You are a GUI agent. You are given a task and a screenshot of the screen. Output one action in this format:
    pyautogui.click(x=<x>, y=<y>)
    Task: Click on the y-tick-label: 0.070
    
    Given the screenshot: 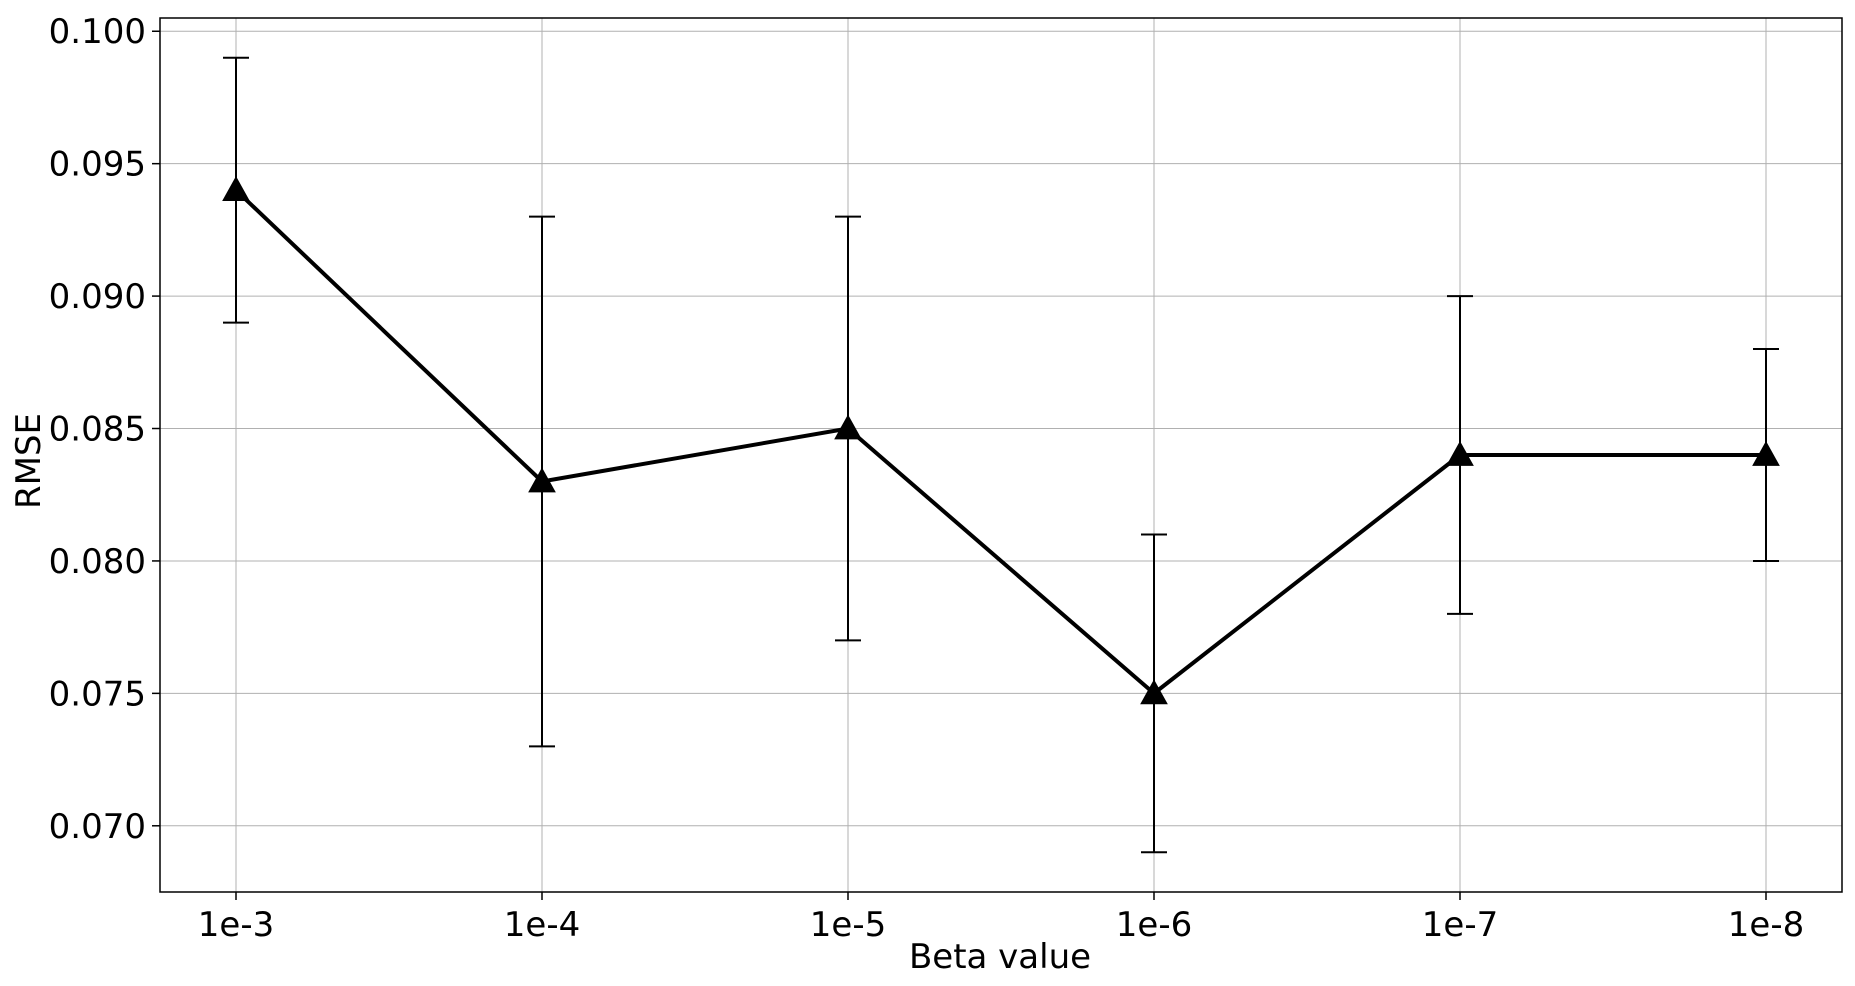 What is the action you would take?
    pyautogui.click(x=97, y=827)
    